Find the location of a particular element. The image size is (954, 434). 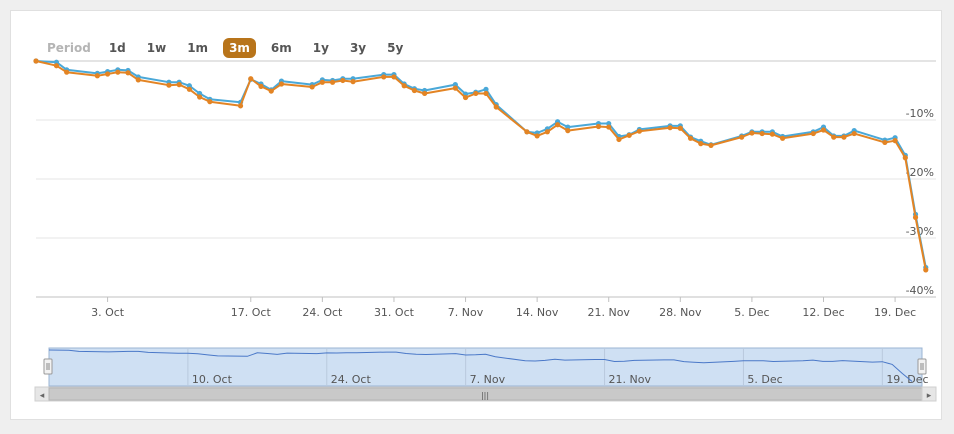

period-label: Period is located at coordinates (69, 48).